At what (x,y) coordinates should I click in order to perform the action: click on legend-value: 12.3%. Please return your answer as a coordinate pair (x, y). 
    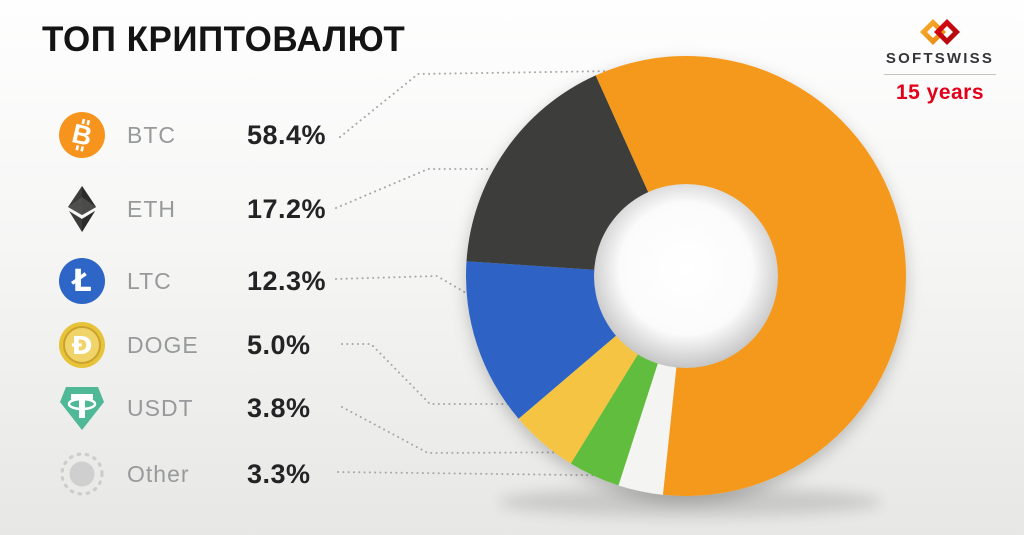
    Looking at the image, I should click on (287, 280).